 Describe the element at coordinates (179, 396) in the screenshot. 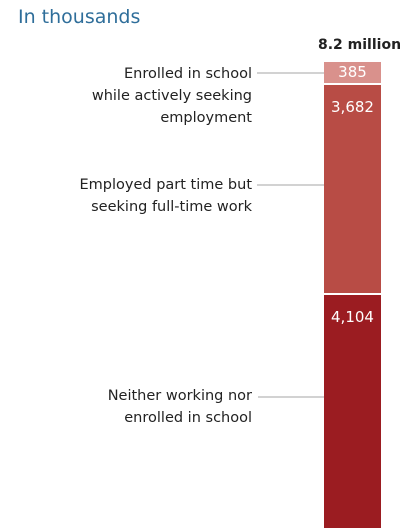

I see `label-line: Neither working nor` at that location.